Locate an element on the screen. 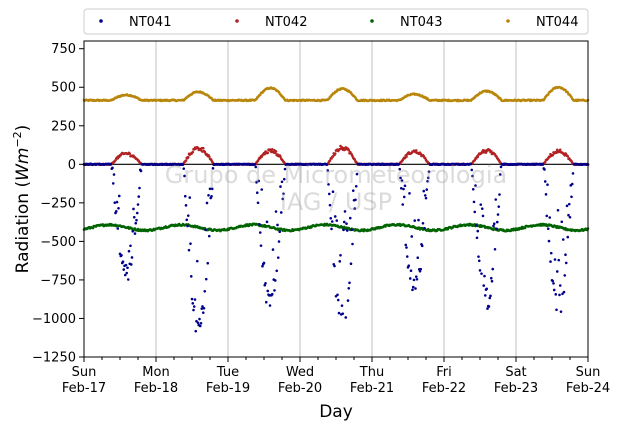 This screenshot has height=431, width=622. x-tick-label-date: Feb-23 is located at coordinates (516, 388).